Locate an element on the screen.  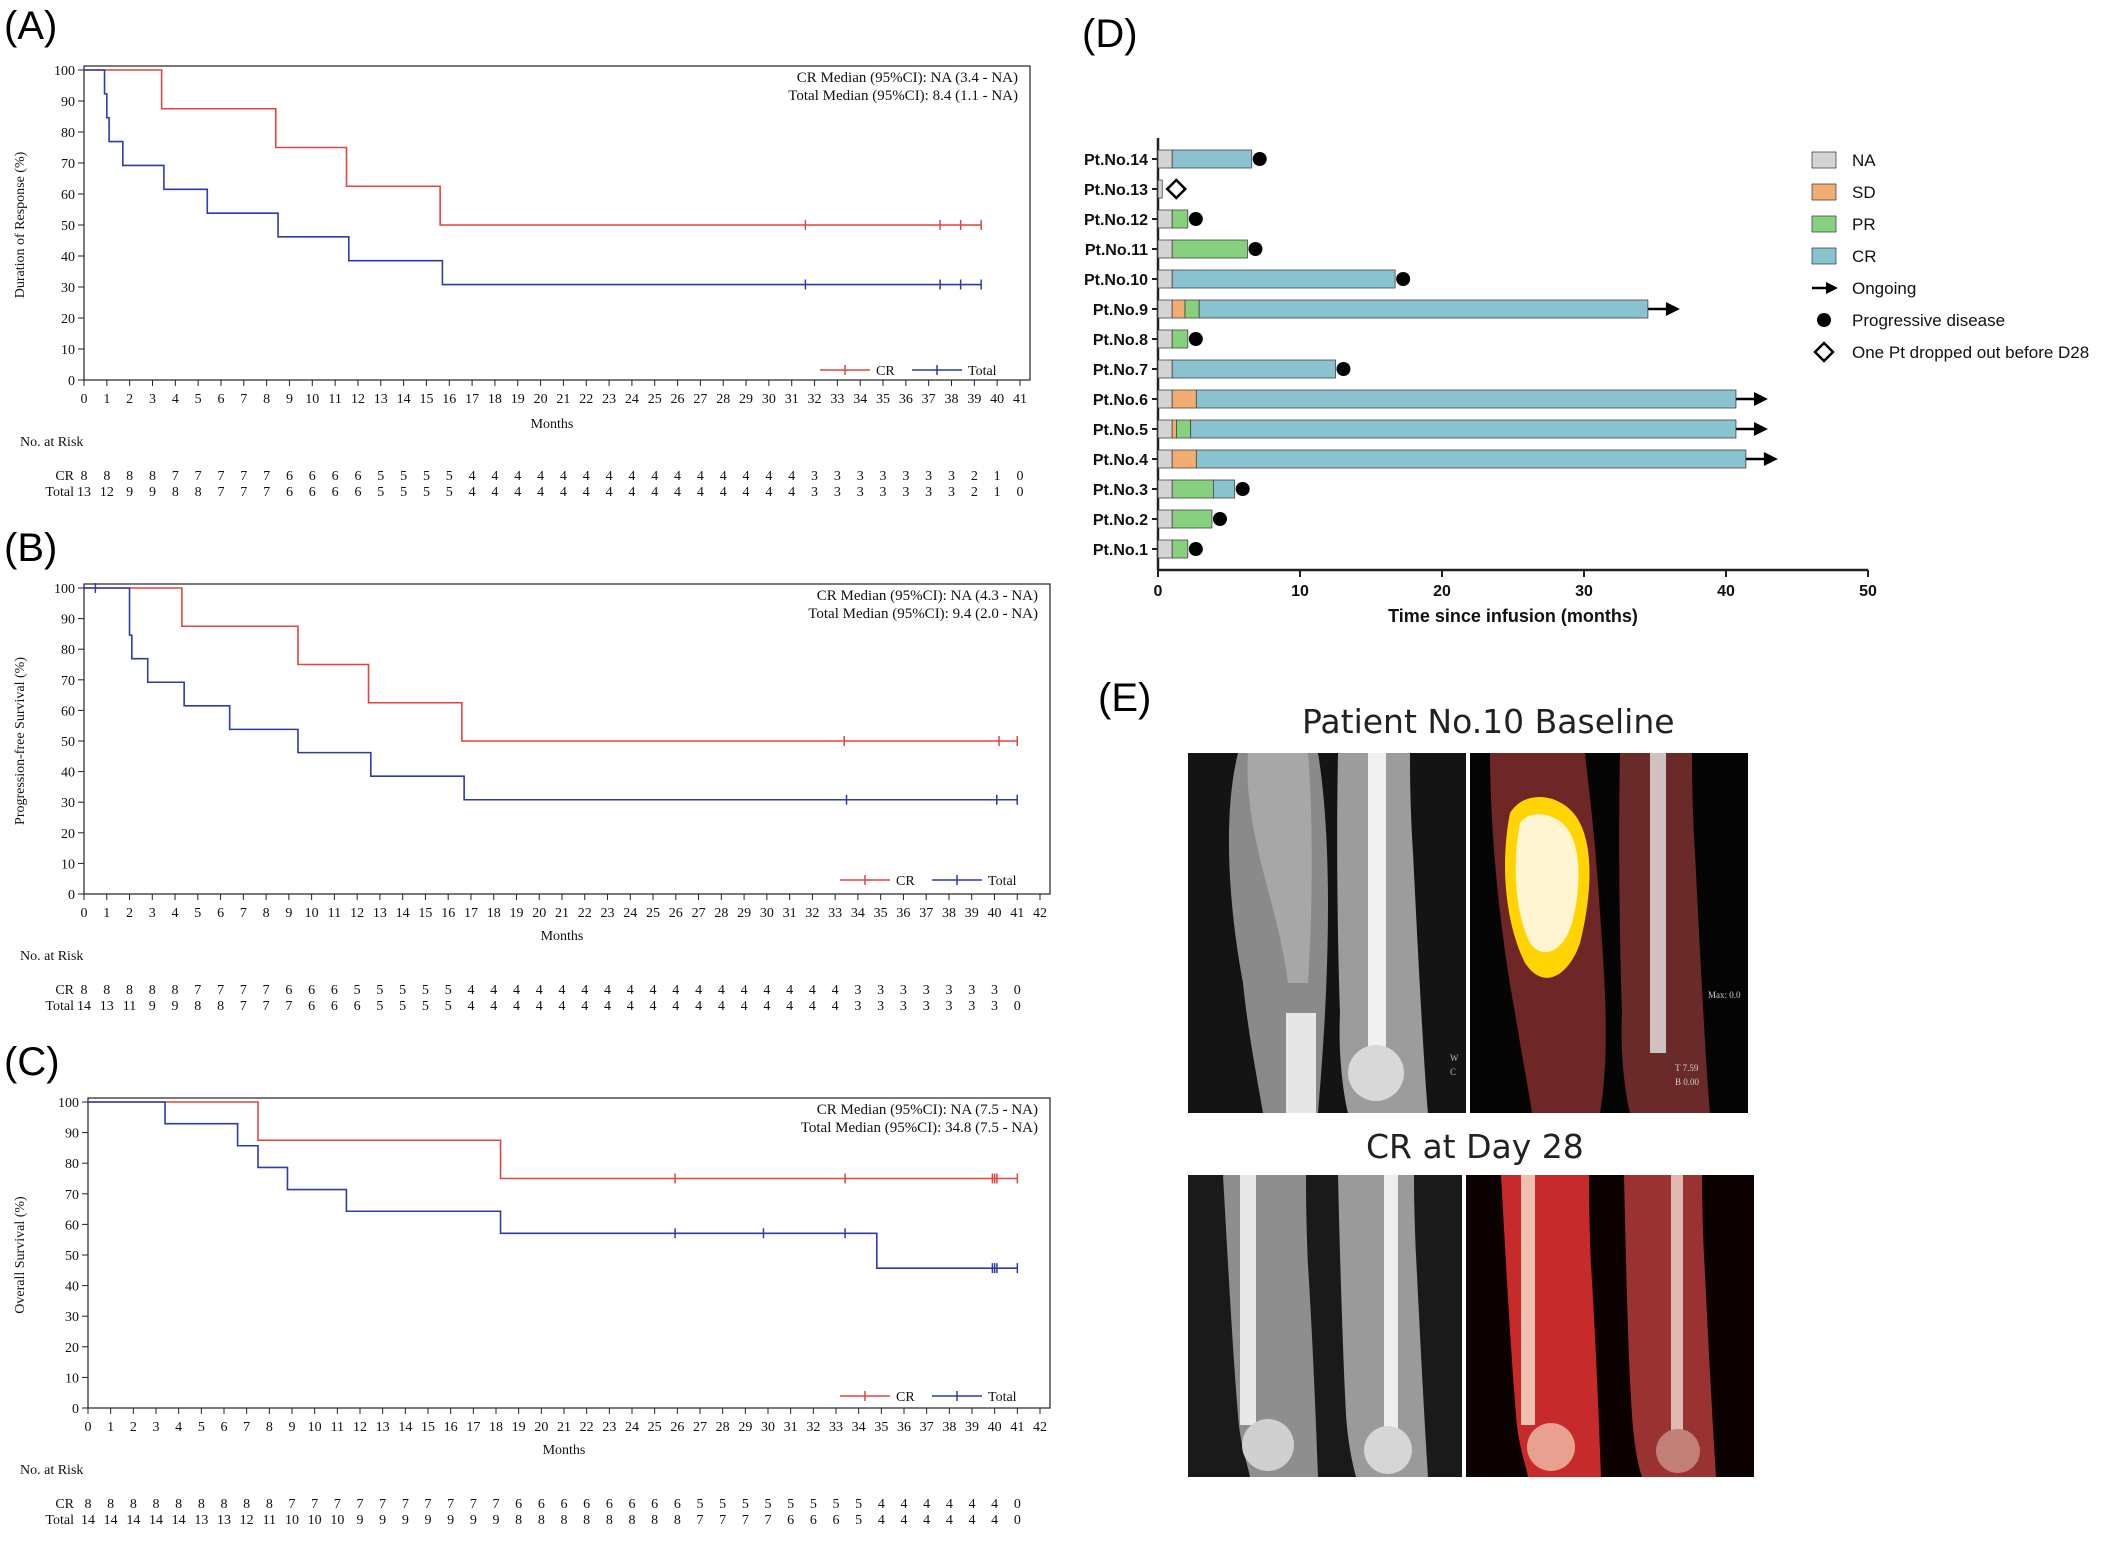
x-tick-label: 23 is located at coordinates (609, 399).